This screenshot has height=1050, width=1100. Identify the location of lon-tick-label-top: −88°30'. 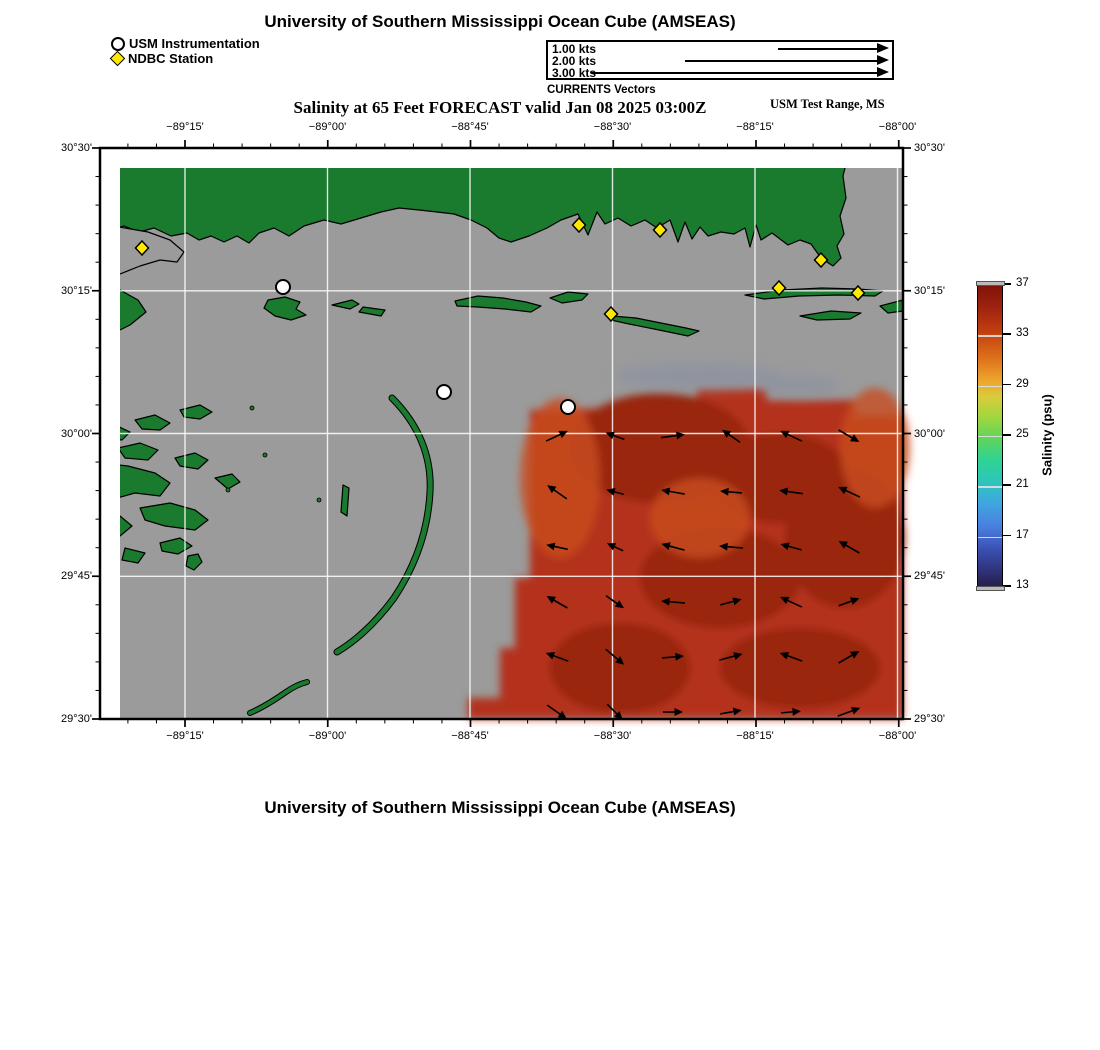
(612, 127).